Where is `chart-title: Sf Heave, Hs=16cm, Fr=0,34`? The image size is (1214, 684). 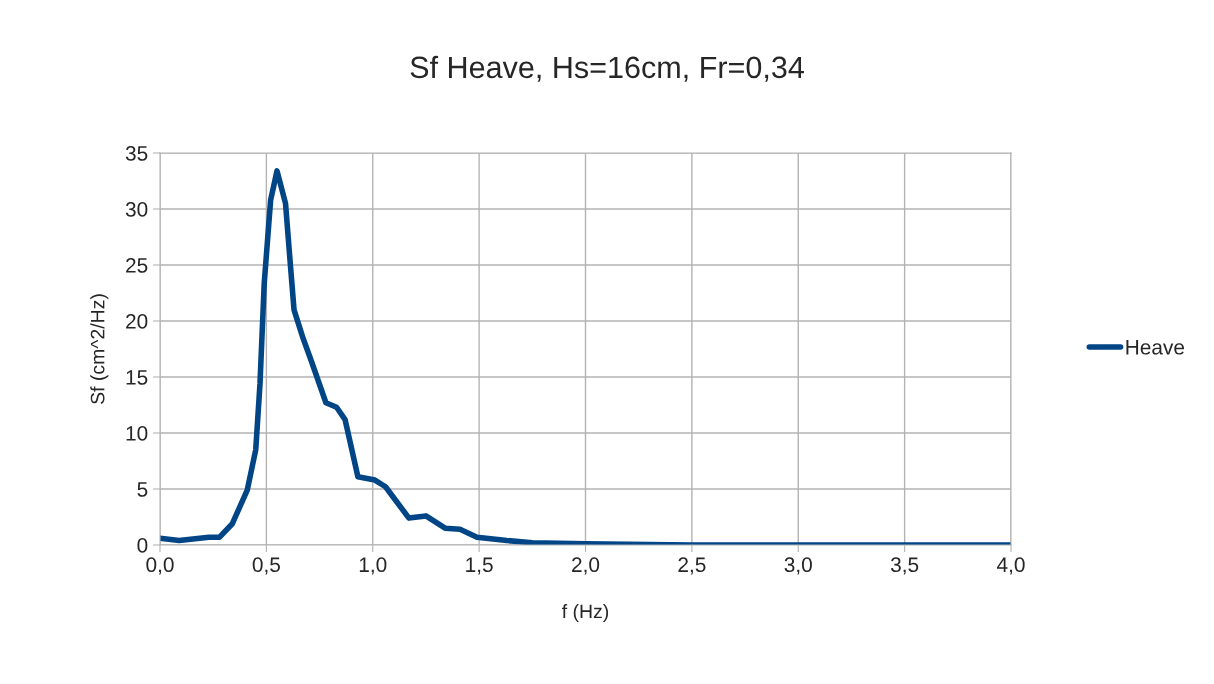
chart-title: Sf Heave, Hs=16cm, Fr=0,34 is located at coordinates (607, 68).